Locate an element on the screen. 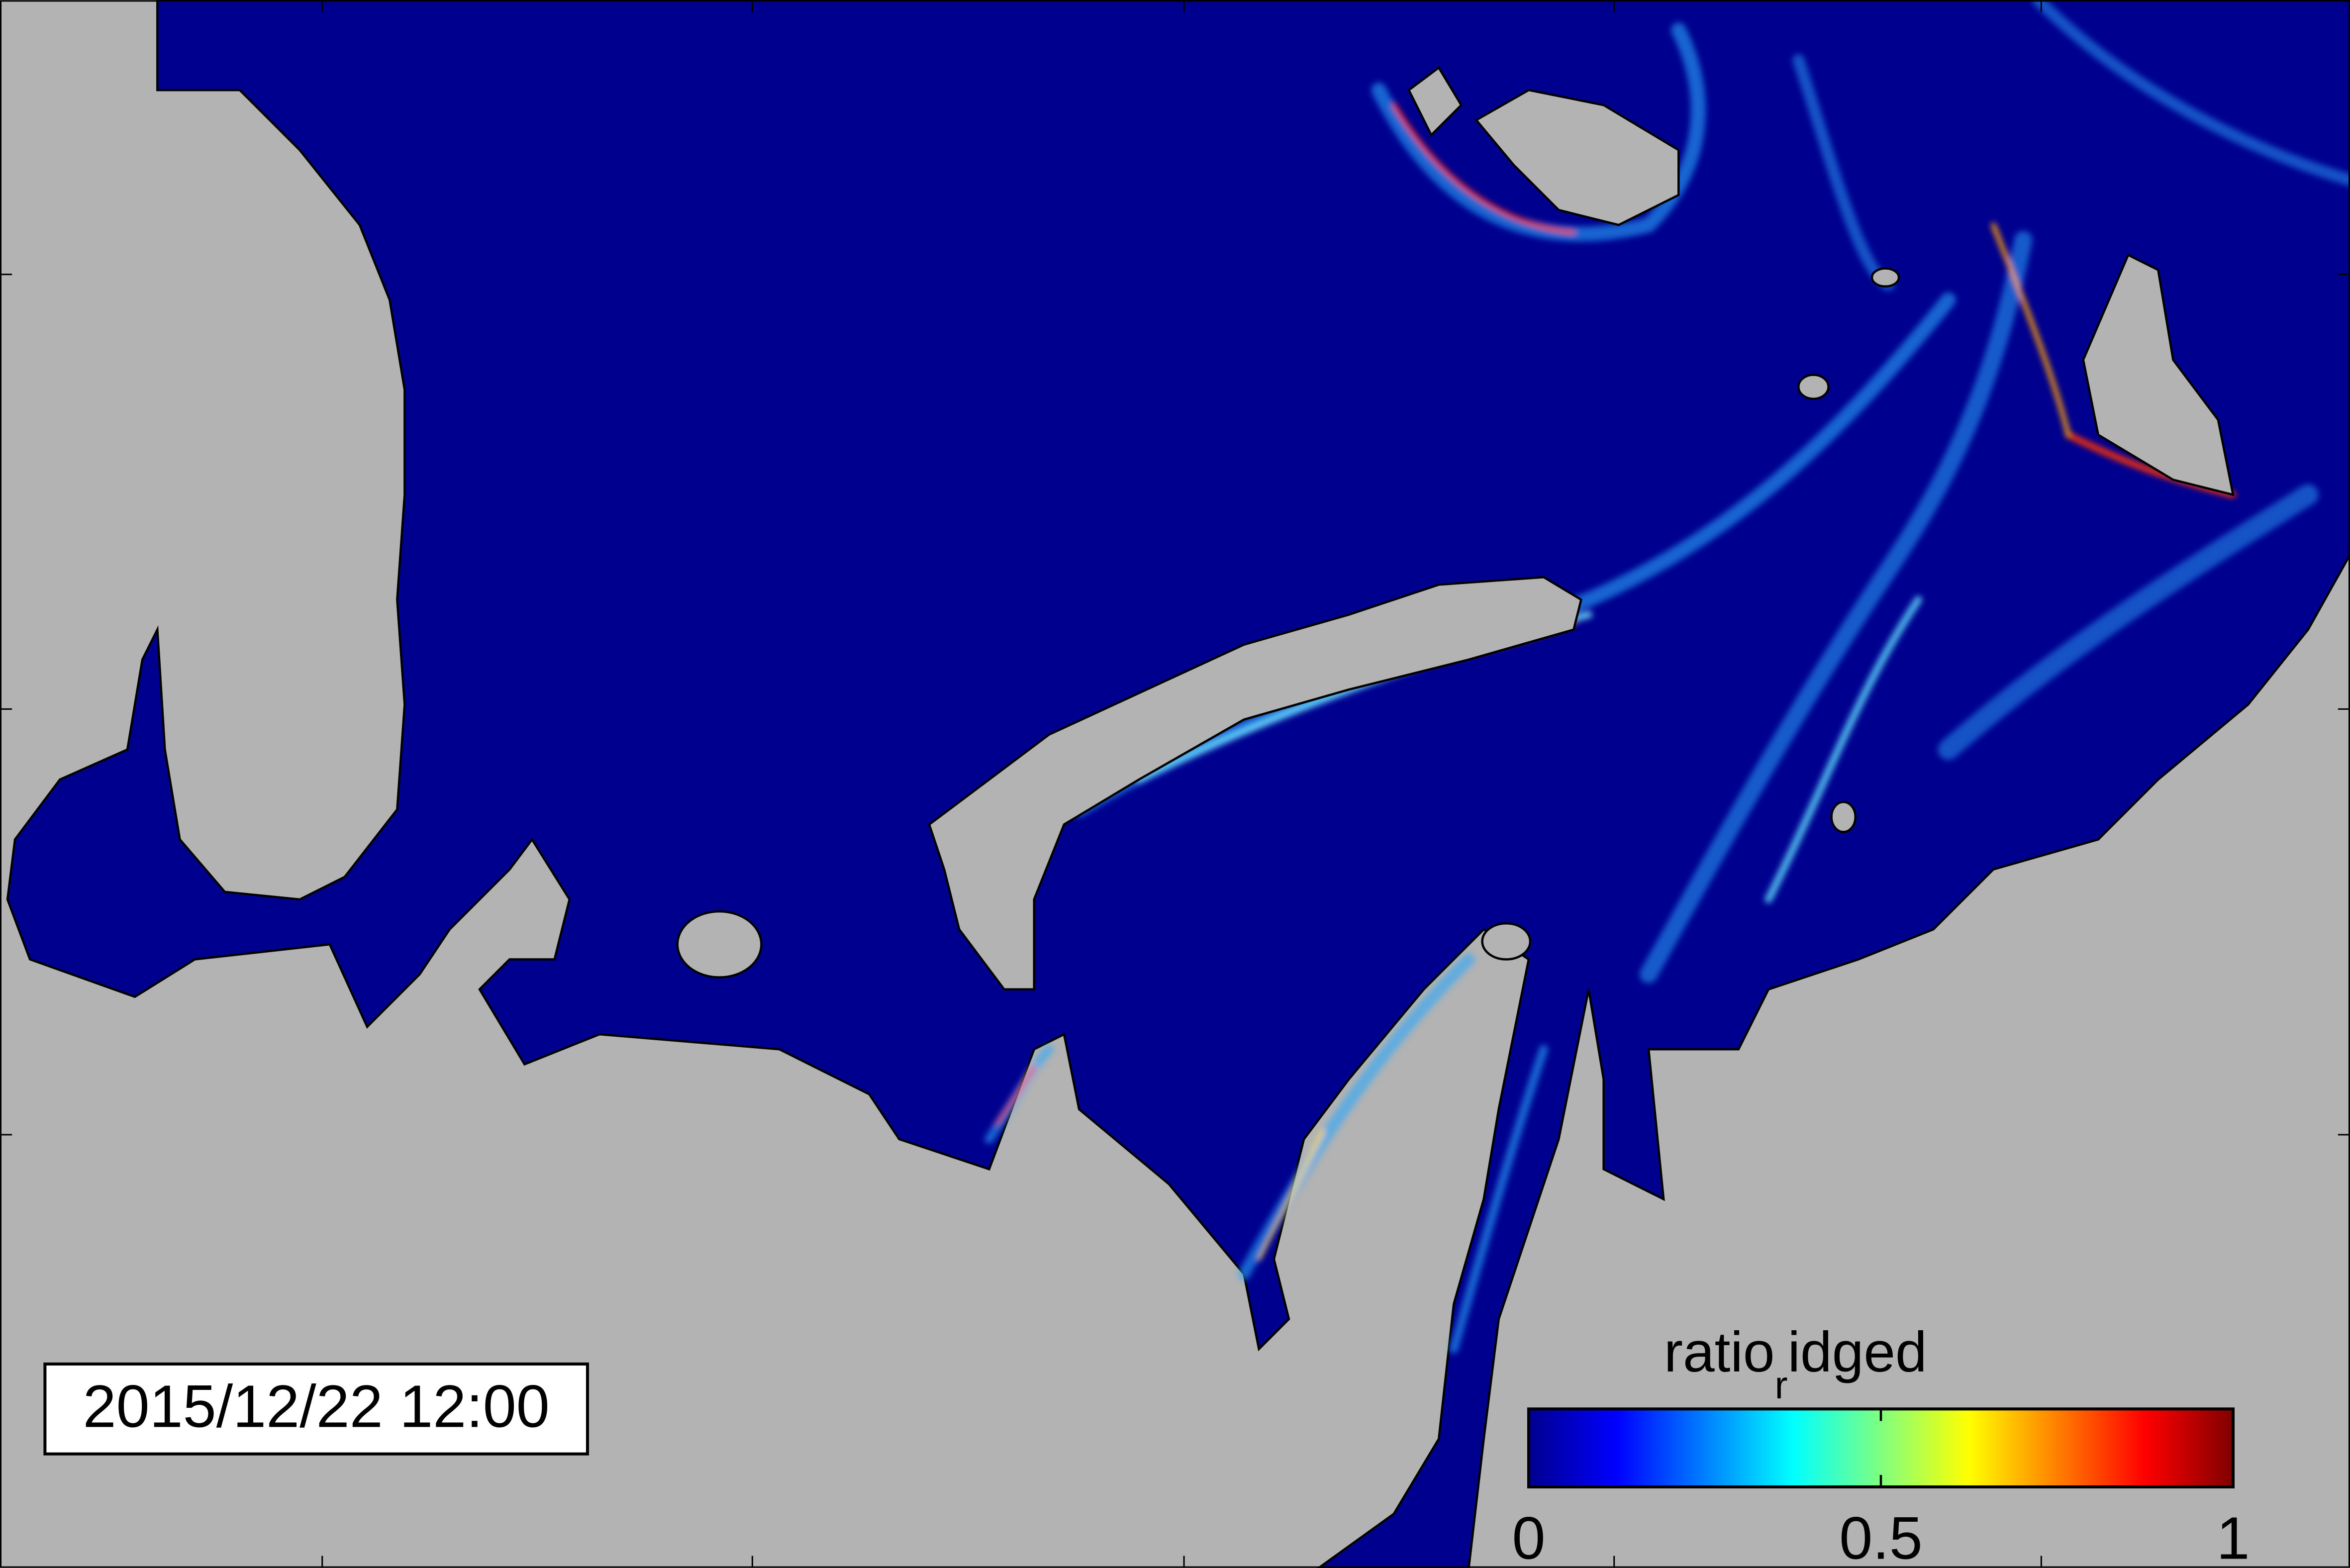 The width and height of the screenshot is (2350, 1568). colorbar-label: ratioridged is located at coordinates (1795, 1363).